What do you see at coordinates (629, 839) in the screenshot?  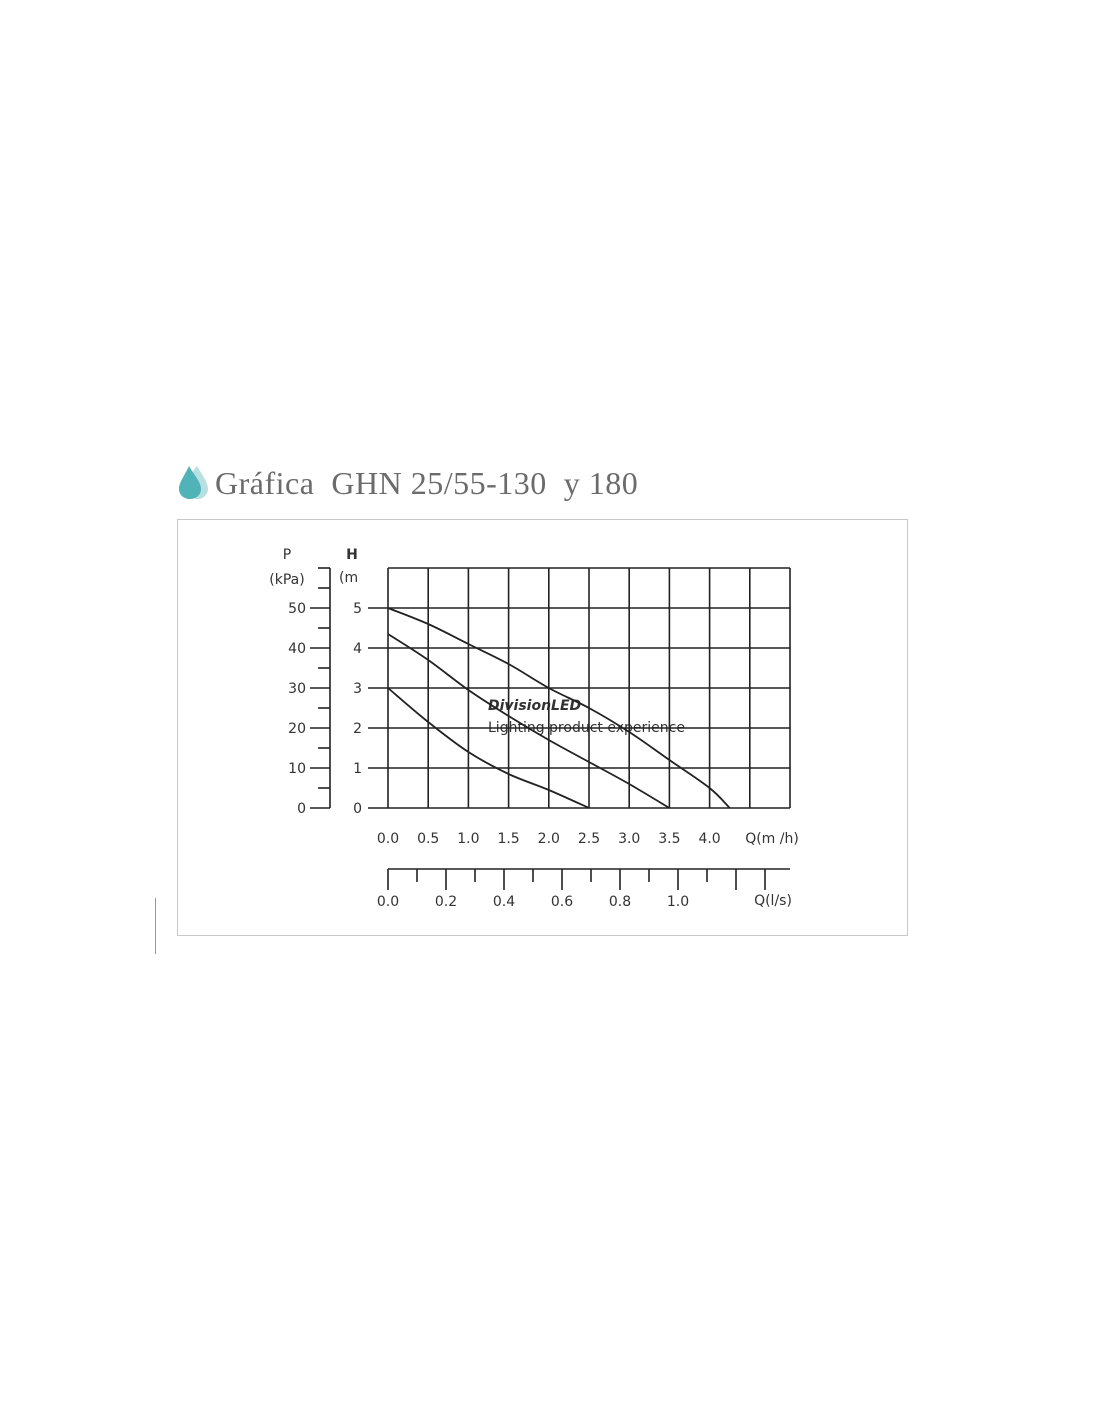 I see `x-tick-label: 3.0` at bounding box center [629, 839].